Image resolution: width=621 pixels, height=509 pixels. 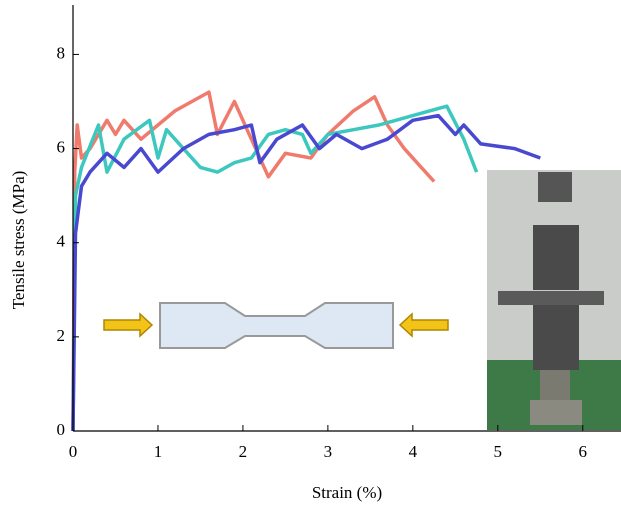 I want to click on x-tick-label: 1, so click(x=158, y=451).